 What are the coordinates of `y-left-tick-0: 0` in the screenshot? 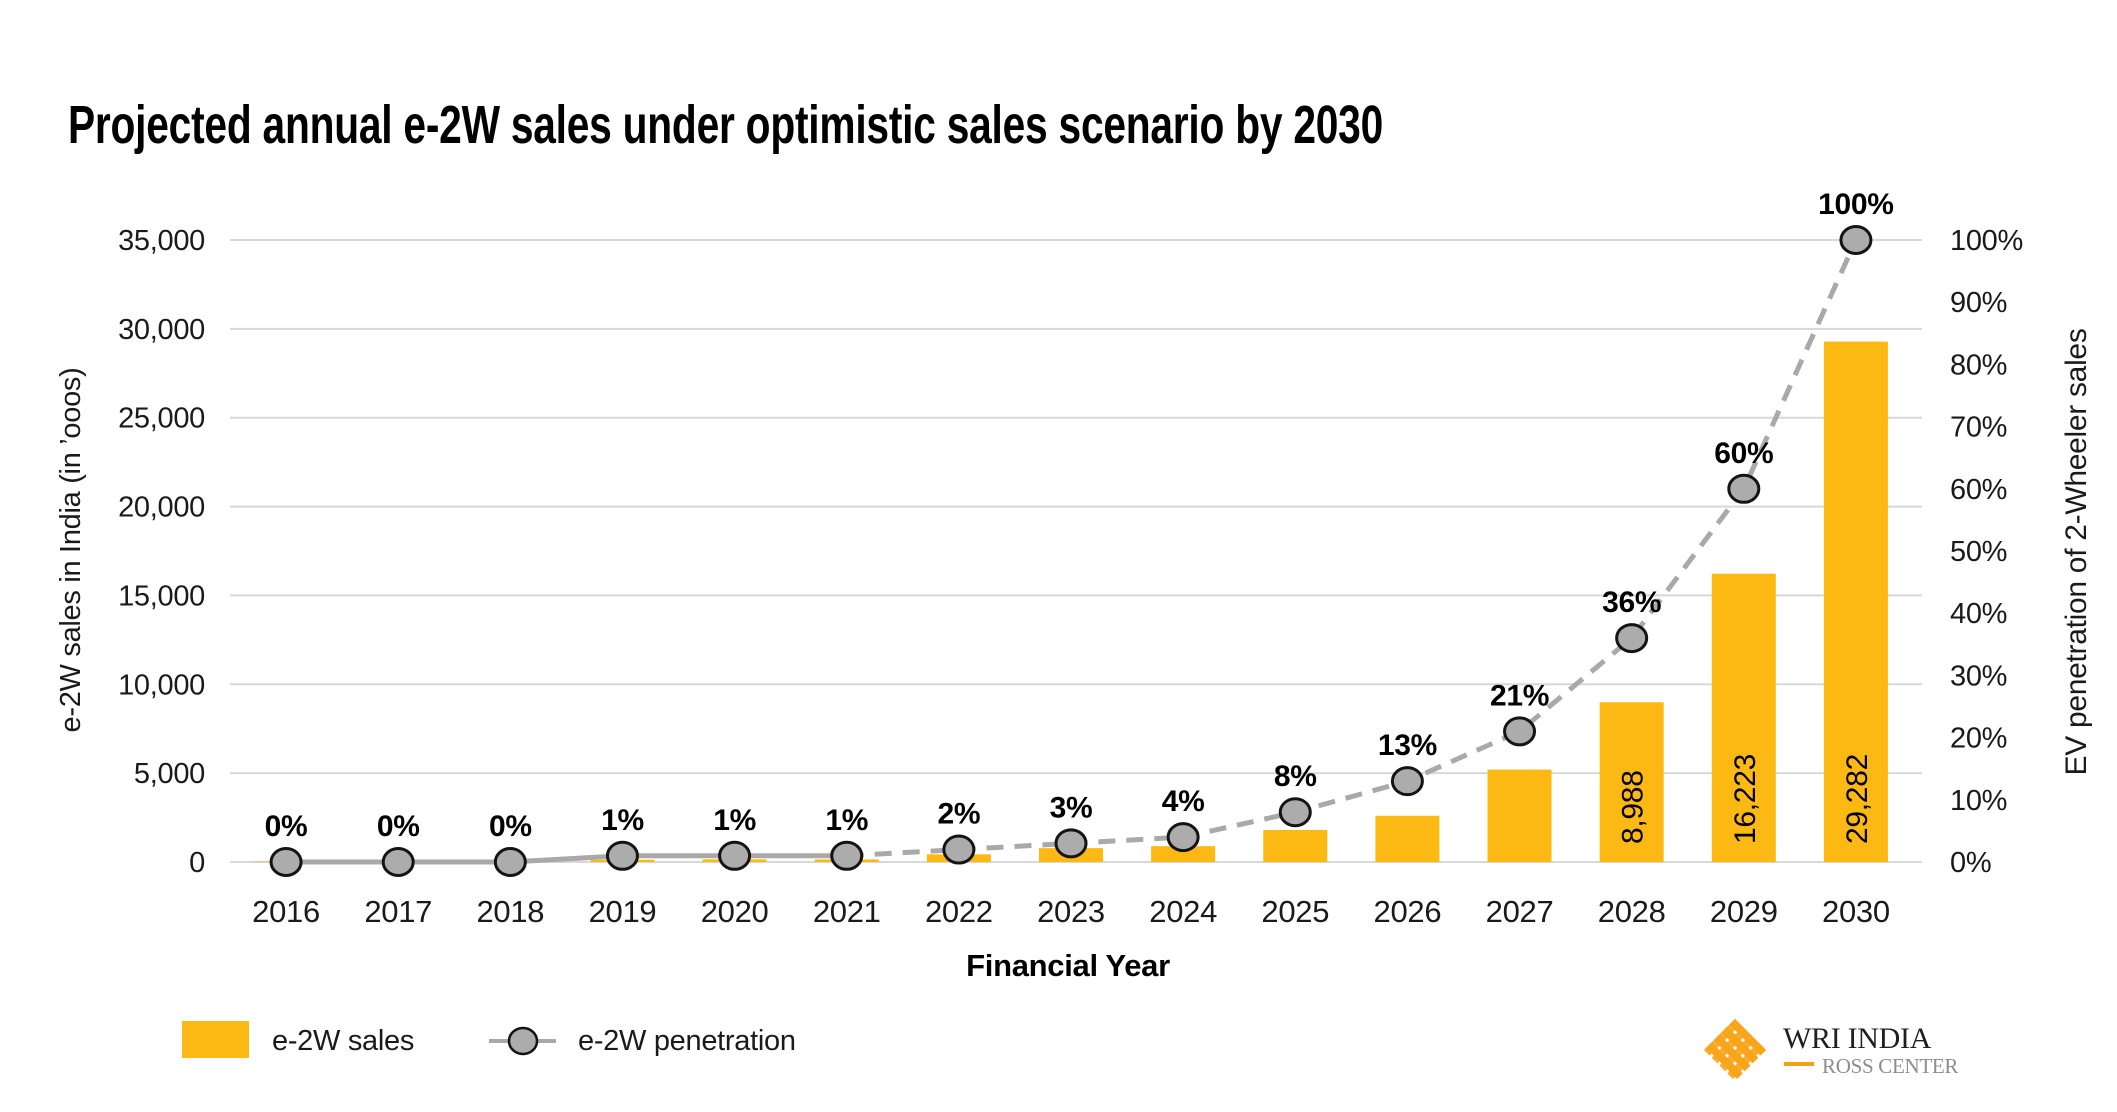 It's located at (197, 863).